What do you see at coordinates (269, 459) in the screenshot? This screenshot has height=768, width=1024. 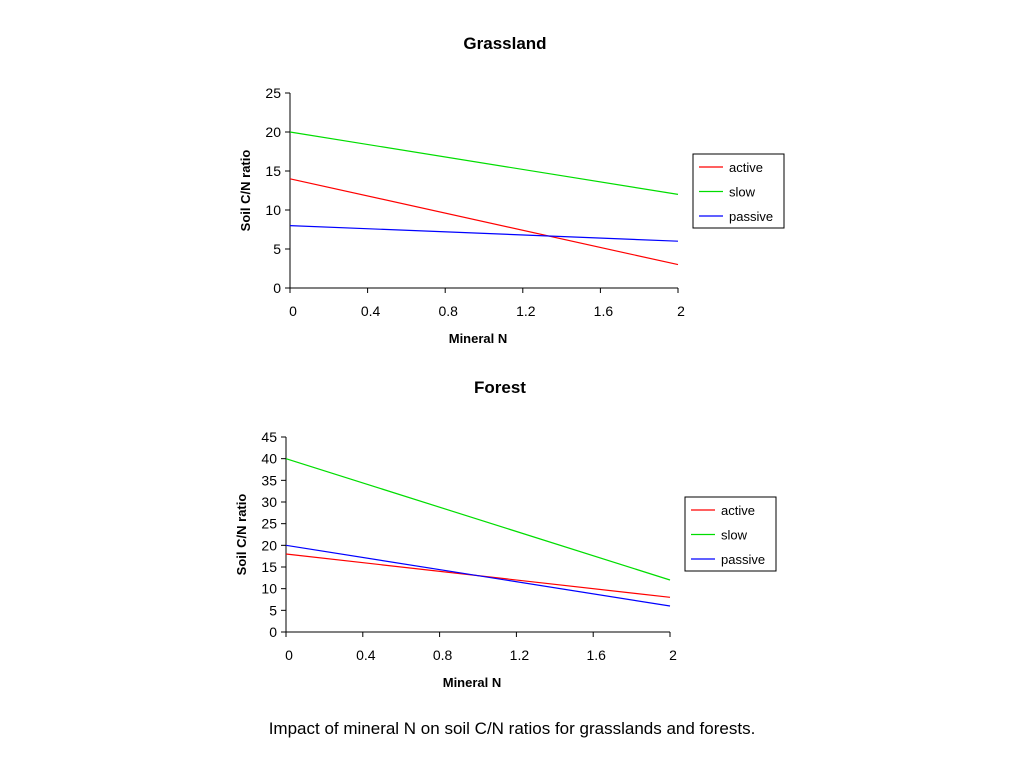 I see `y-tick-label: 40` at bounding box center [269, 459].